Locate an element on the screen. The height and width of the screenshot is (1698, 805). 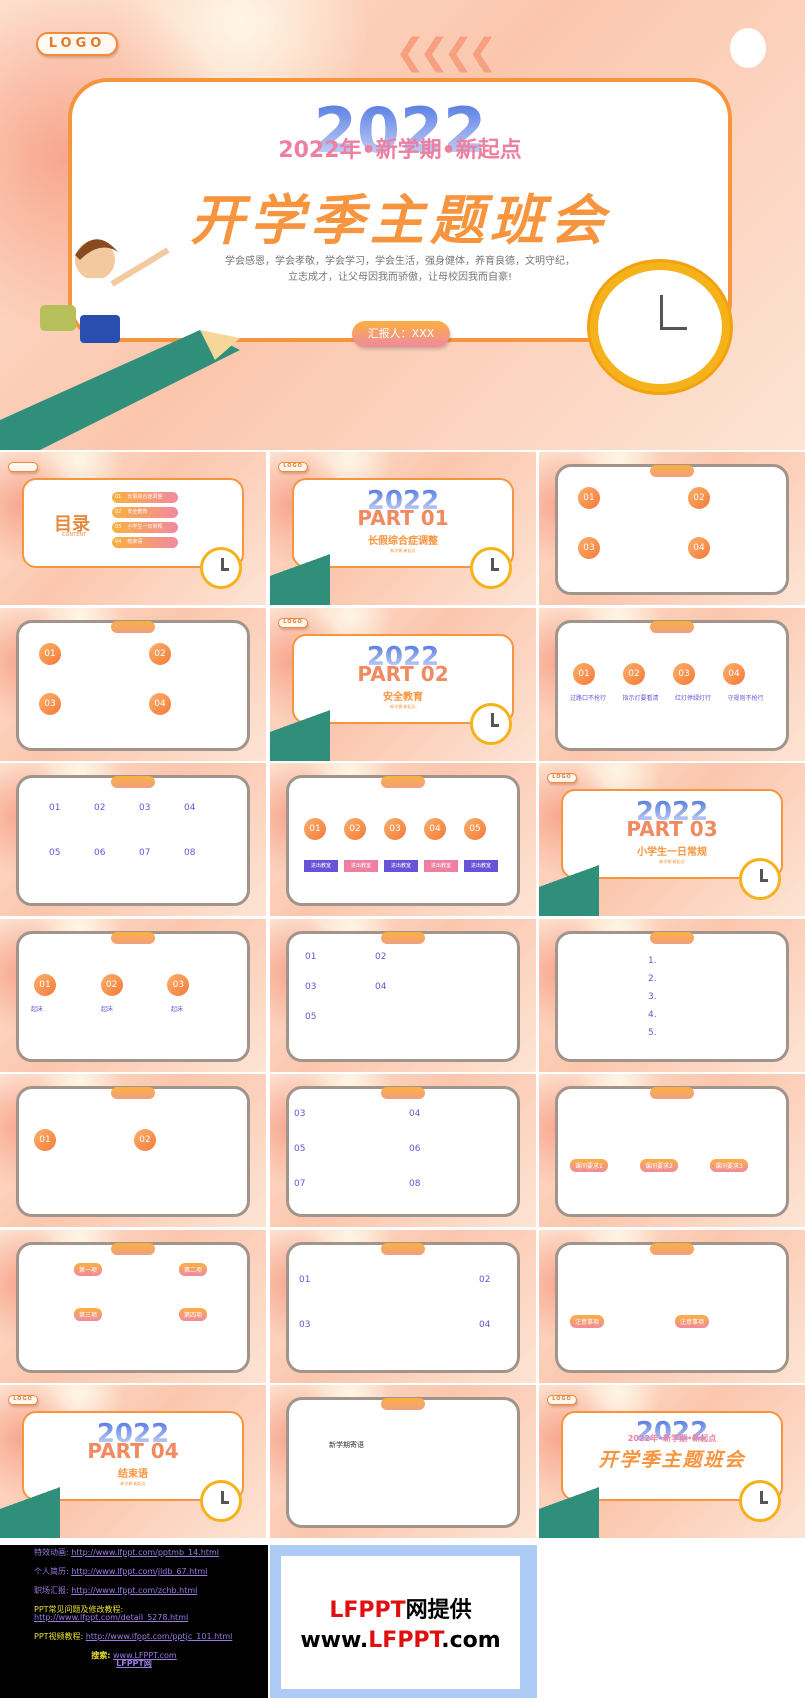
slide-thumbnail: 新学期寄语 is located at coordinates (403, 1461).